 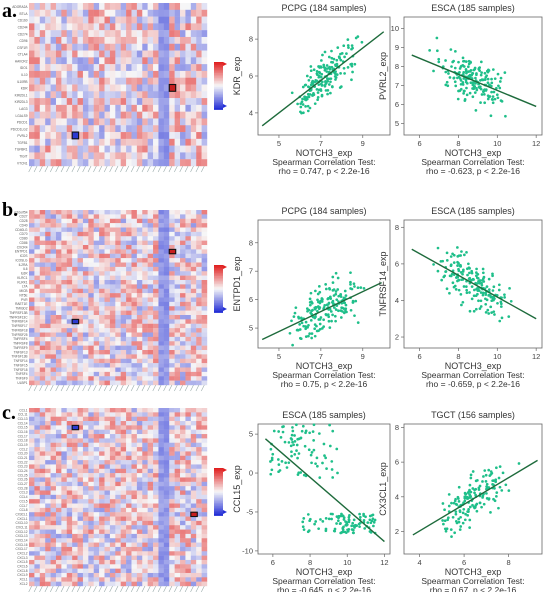 What do you see at coordinates (21, 230) in the screenshot?
I see `heatmap-row-label: CD40LG` at bounding box center [21, 230].